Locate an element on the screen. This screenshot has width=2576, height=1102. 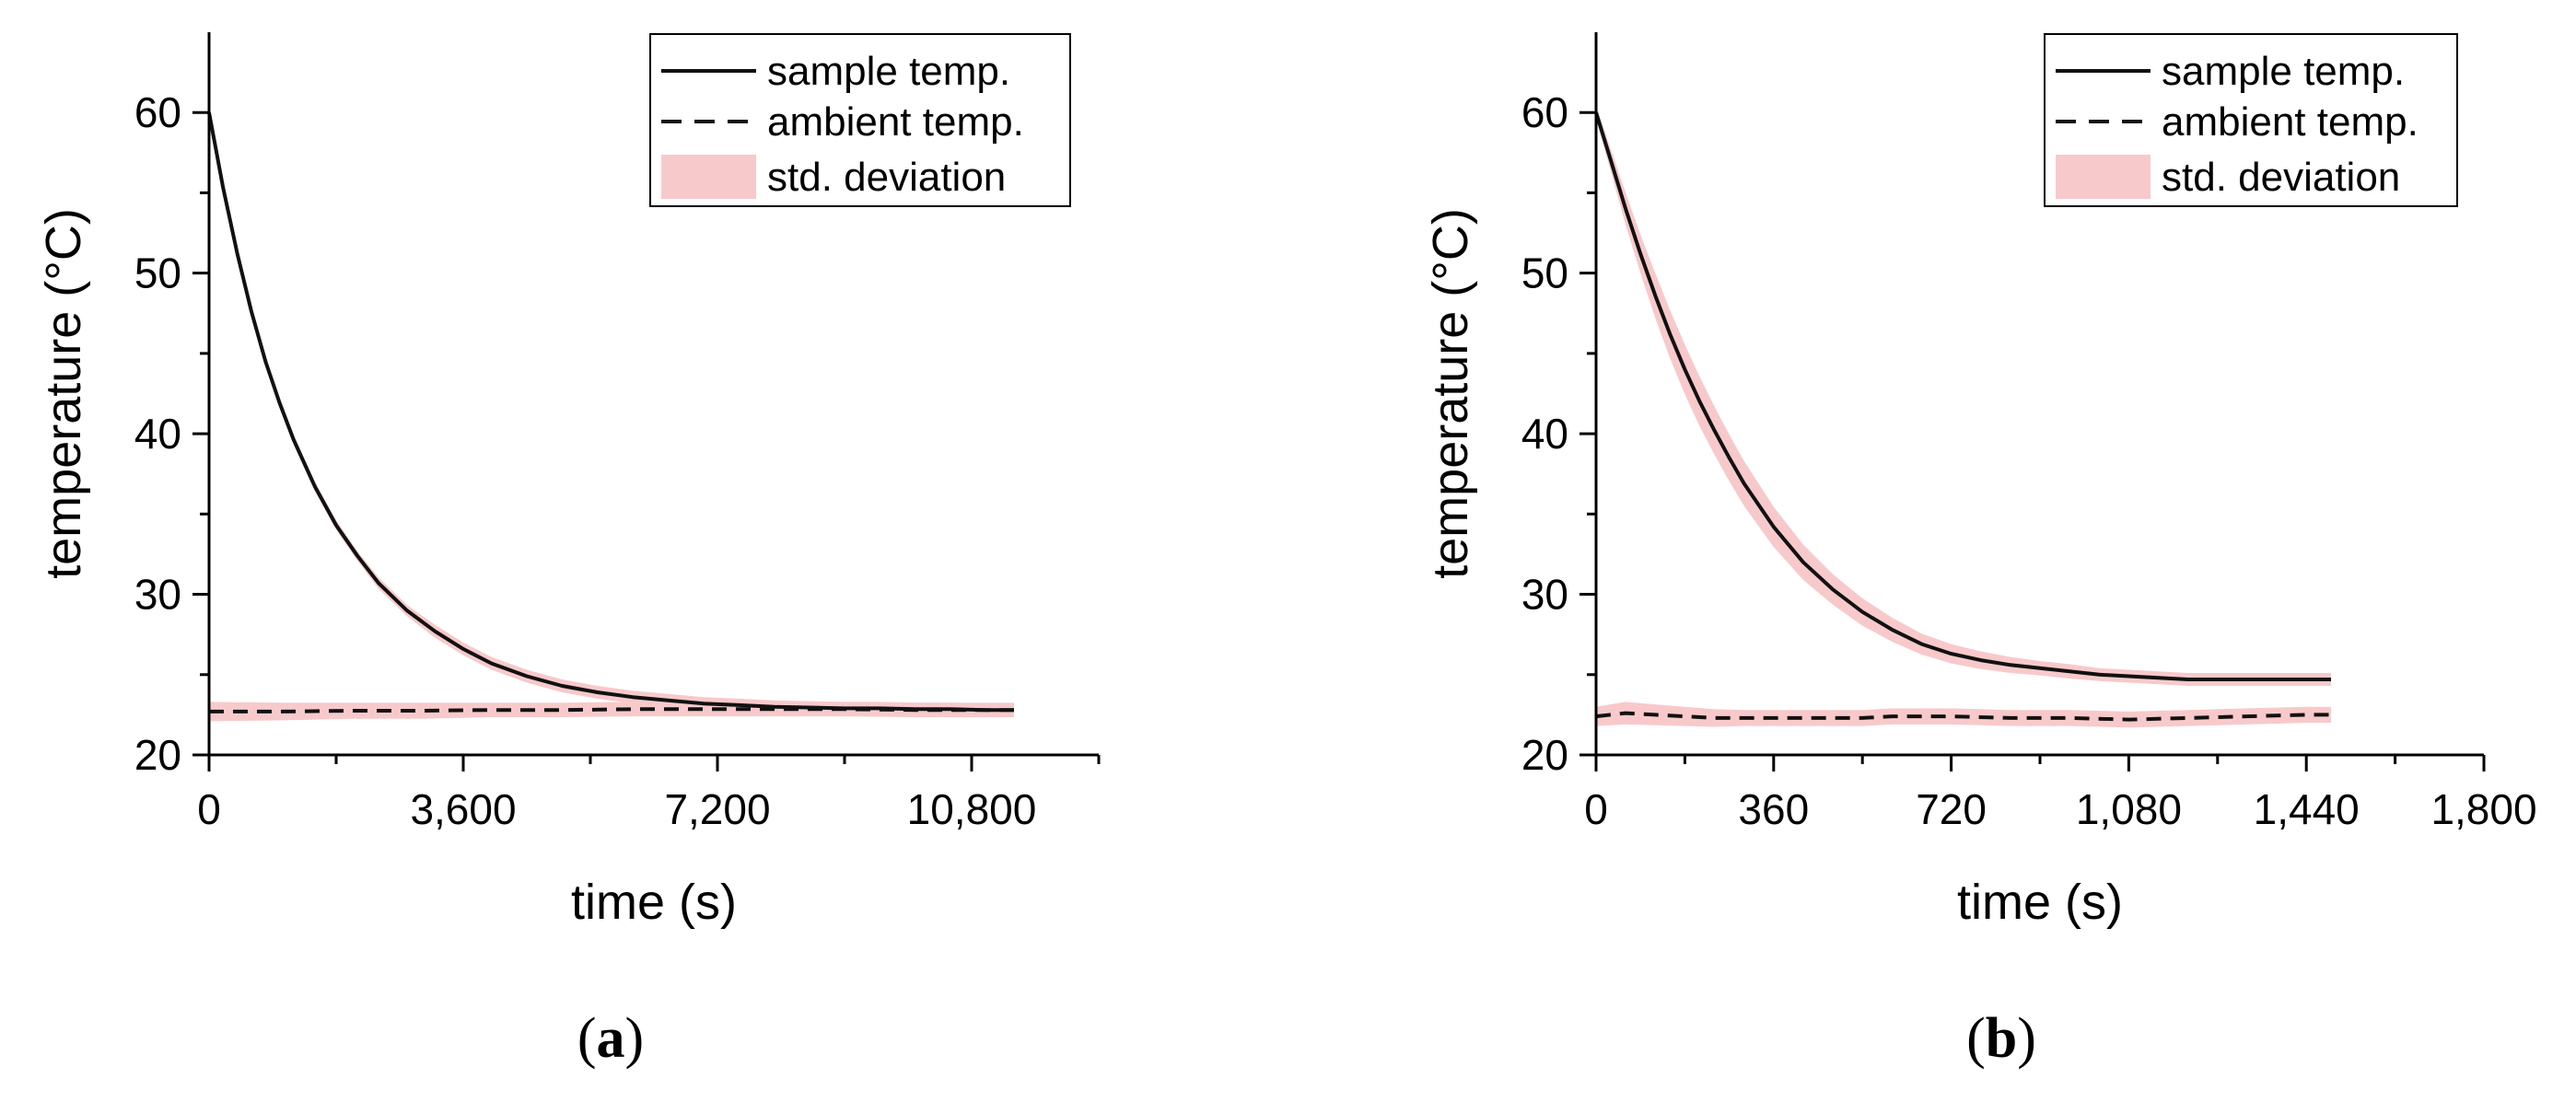
sample-temp-line is located at coordinates (1962, 396).